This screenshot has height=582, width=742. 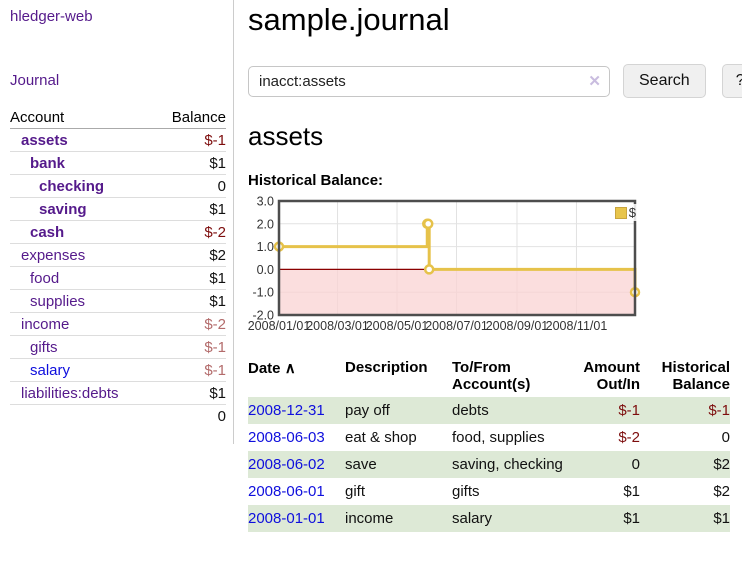 I want to click on account-link-cash: cash, so click(x=47, y=232).